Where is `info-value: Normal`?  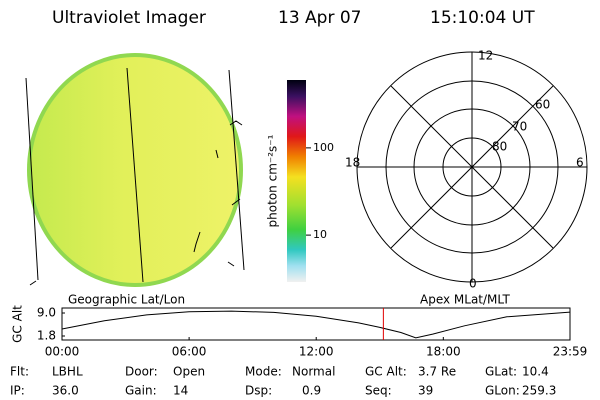 info-value: Normal is located at coordinates (313, 372).